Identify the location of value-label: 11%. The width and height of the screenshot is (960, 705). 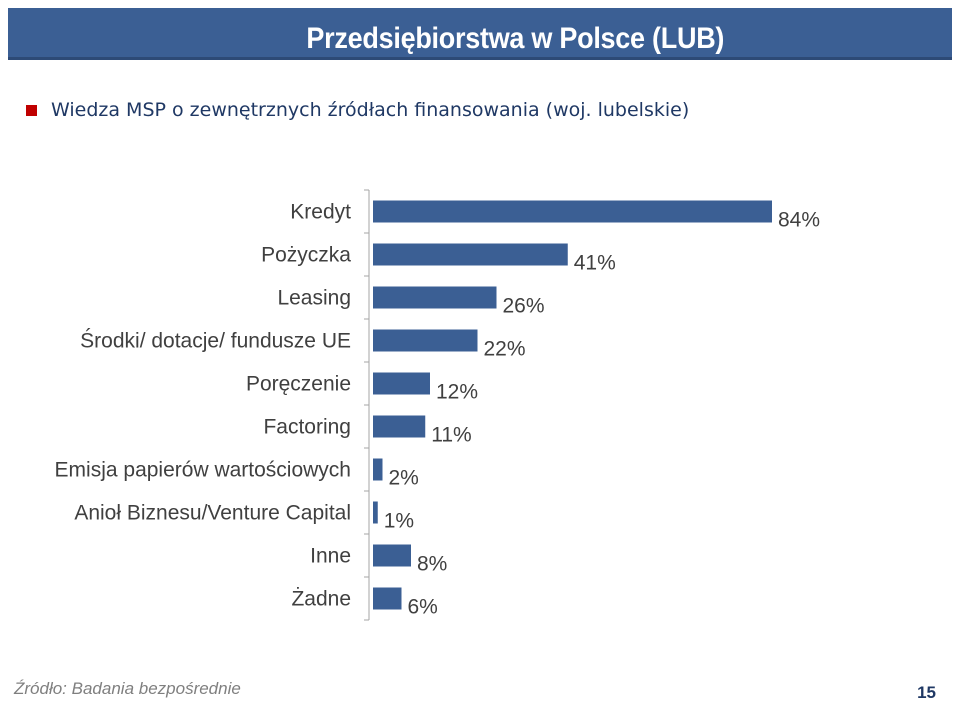
(451, 435).